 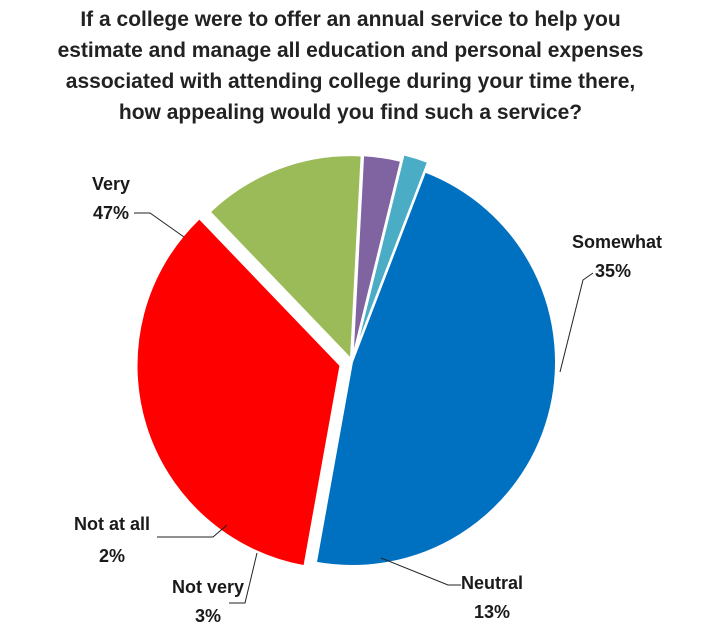 I want to click on leader-line-very, so click(x=159, y=225).